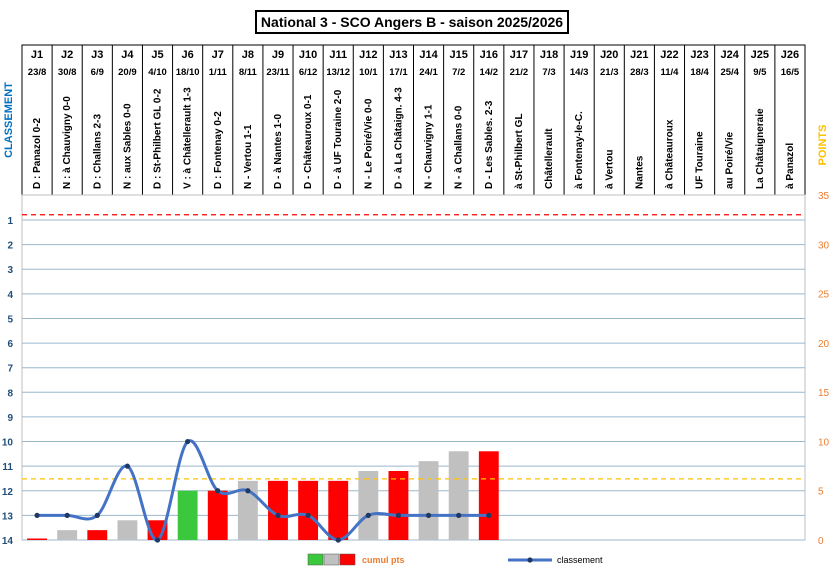  I want to click on left-tick-label: 6, so click(10, 344).